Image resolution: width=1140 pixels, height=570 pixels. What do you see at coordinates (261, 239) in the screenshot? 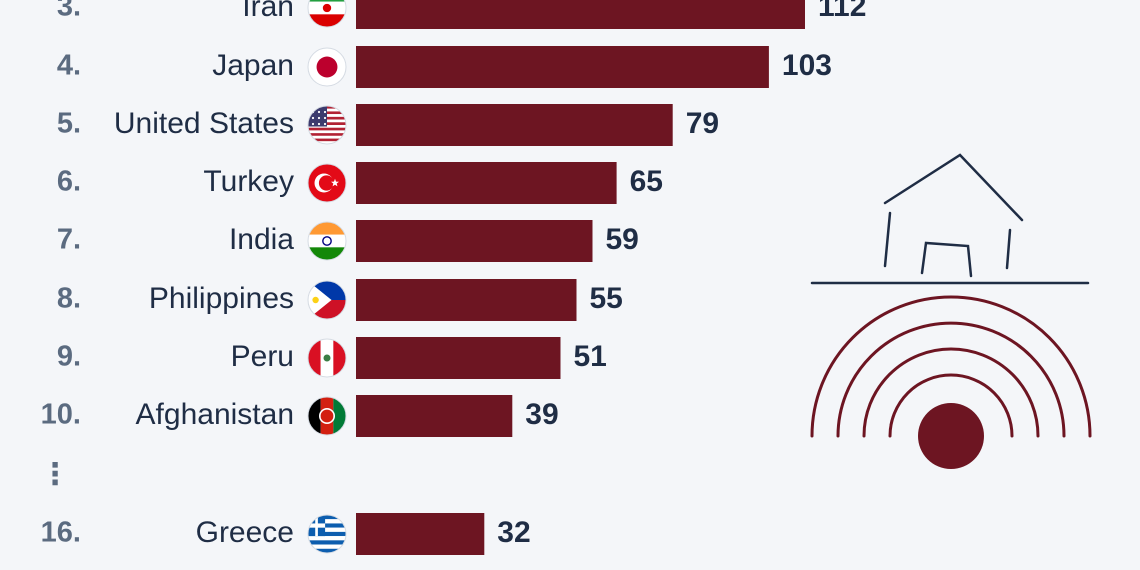
I see `country-label: India` at bounding box center [261, 239].